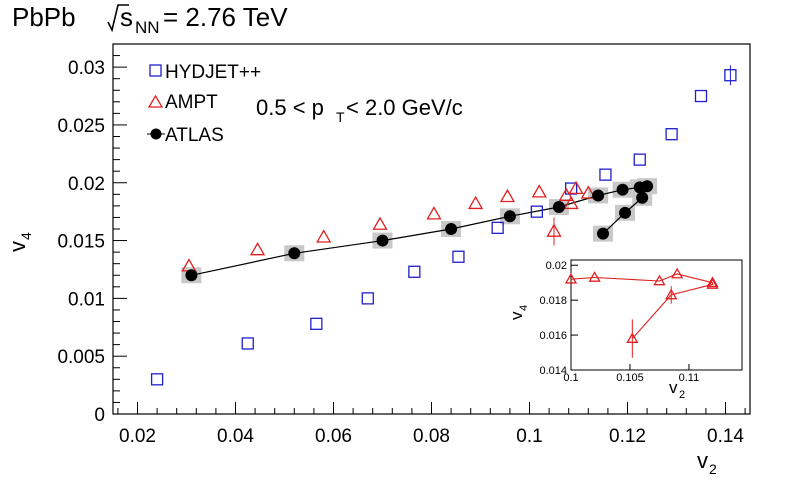 The height and width of the screenshot is (480, 807). I want to click on svg-text: PbPb, so click(44, 17).